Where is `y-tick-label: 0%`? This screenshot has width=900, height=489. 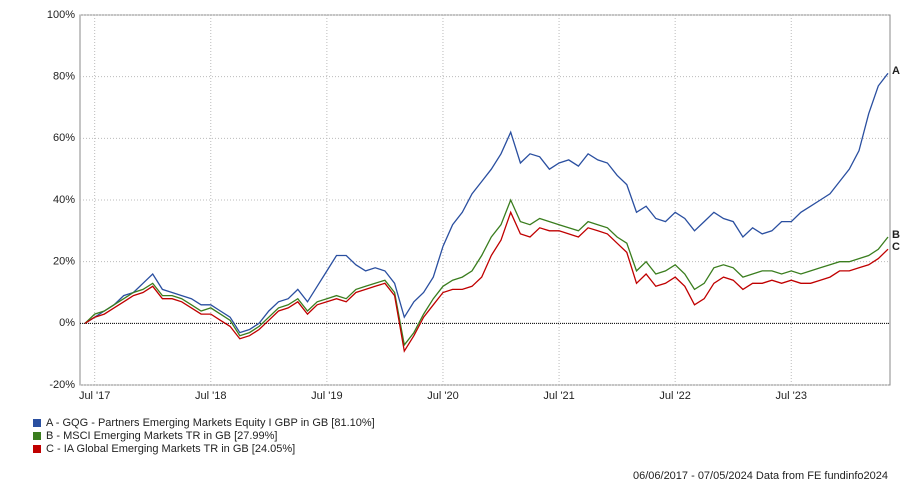 y-tick-label: 0% is located at coordinates (67, 323).